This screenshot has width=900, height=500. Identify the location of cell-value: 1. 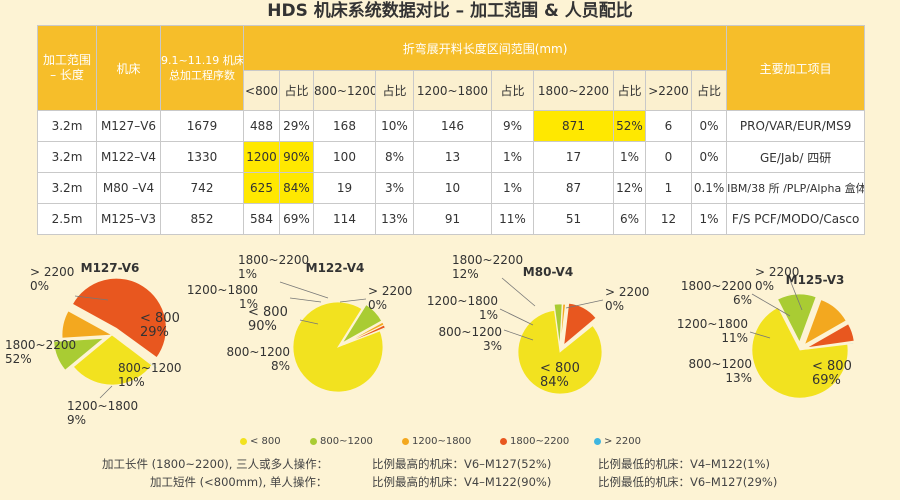
(668, 188).